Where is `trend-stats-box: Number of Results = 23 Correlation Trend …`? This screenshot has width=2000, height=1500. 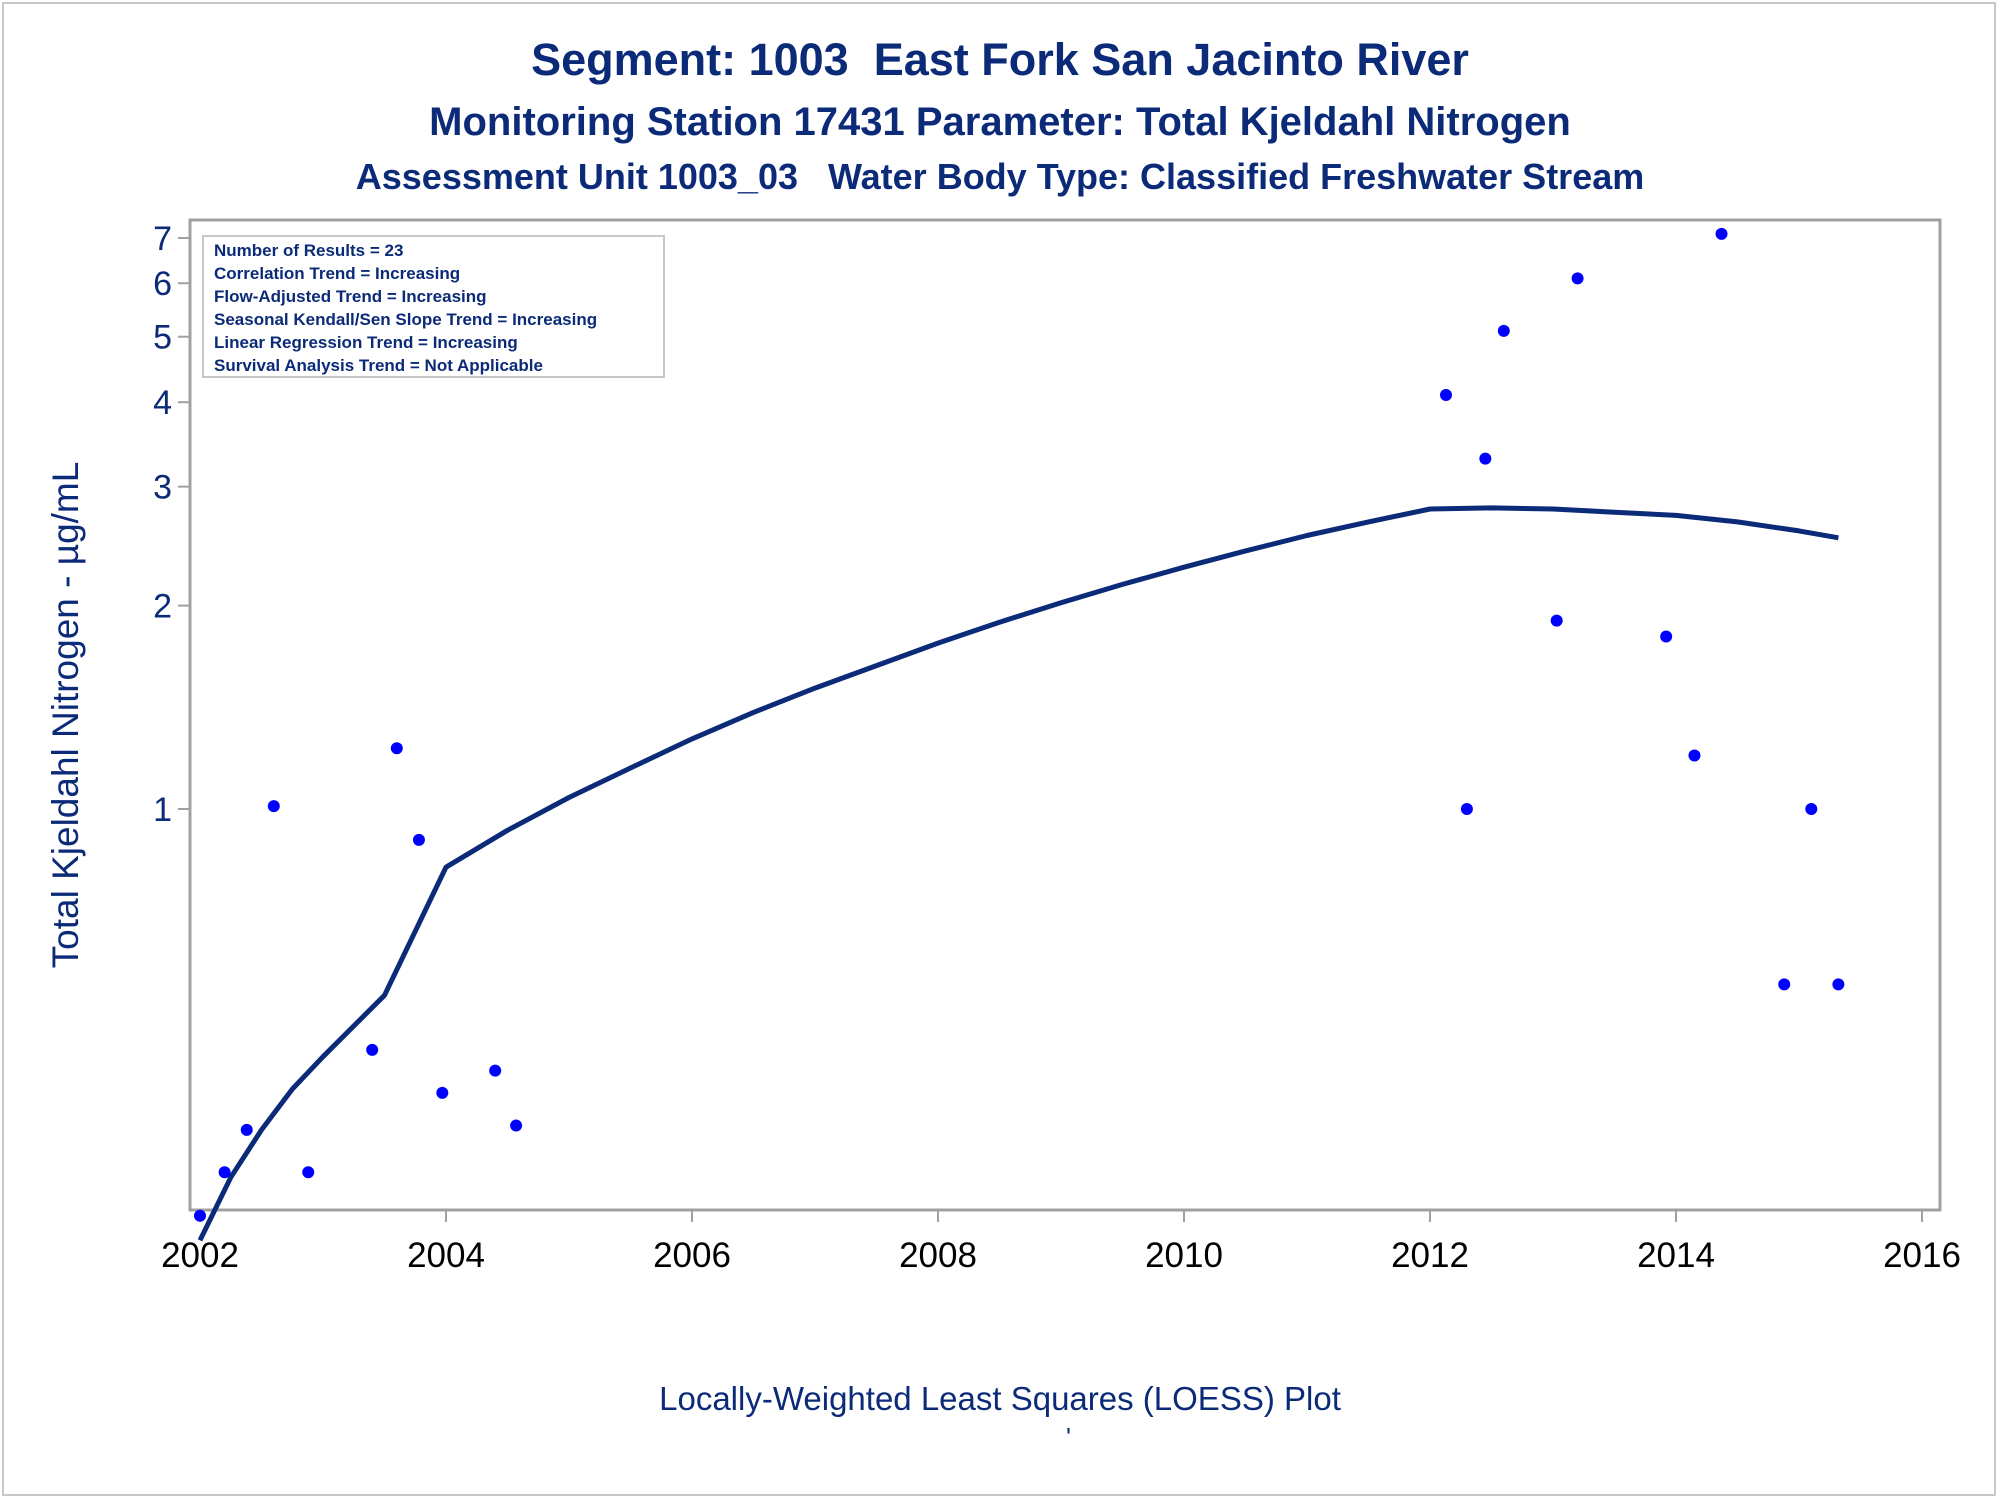 trend-stats-box: Number of Results = 23 Correlation Trend … is located at coordinates (433, 306).